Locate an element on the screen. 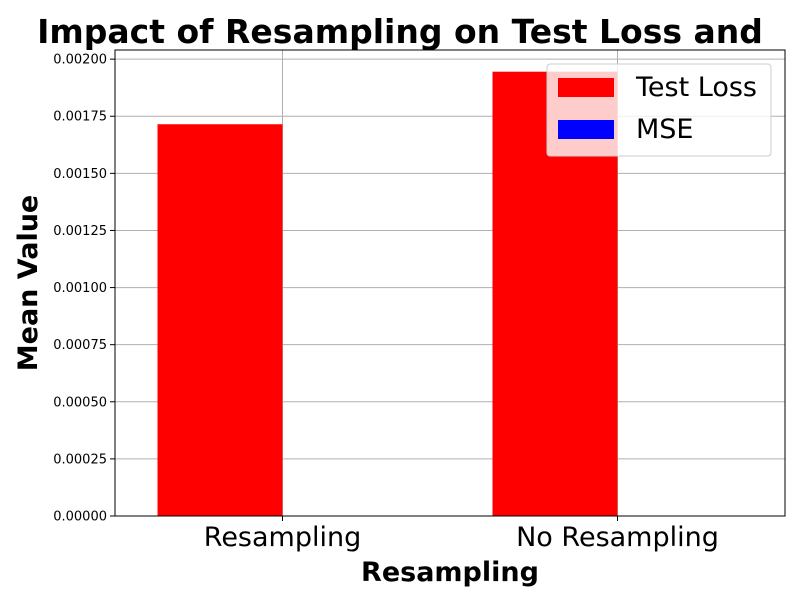  y-tick-label: 0.00150 is located at coordinates (80, 174).